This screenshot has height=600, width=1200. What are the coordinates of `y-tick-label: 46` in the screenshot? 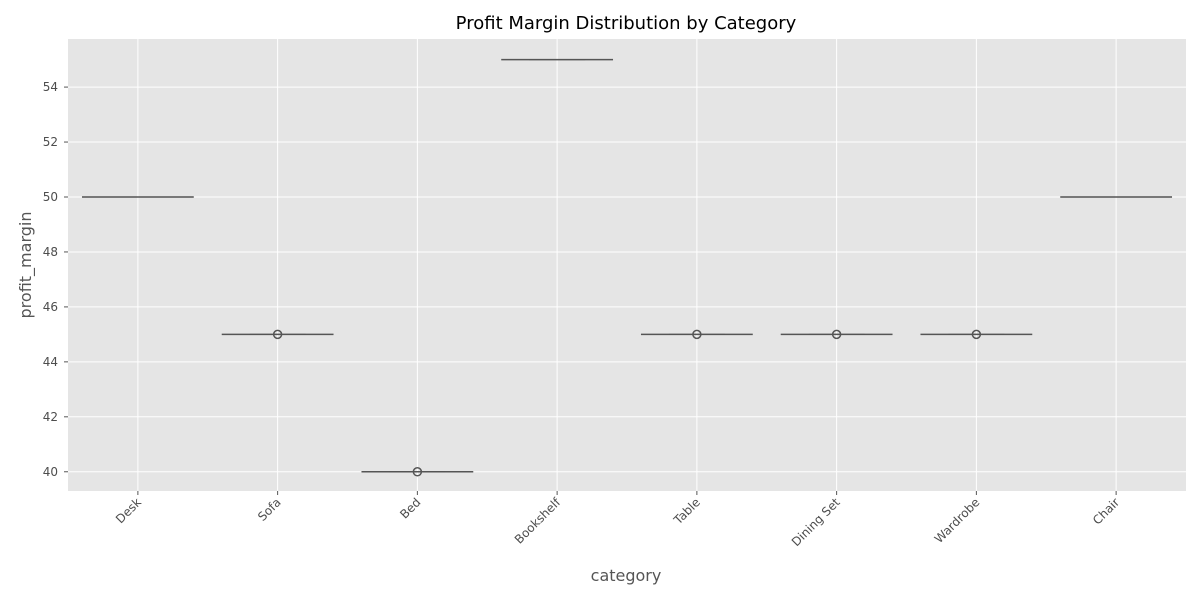 It's located at (50, 307).